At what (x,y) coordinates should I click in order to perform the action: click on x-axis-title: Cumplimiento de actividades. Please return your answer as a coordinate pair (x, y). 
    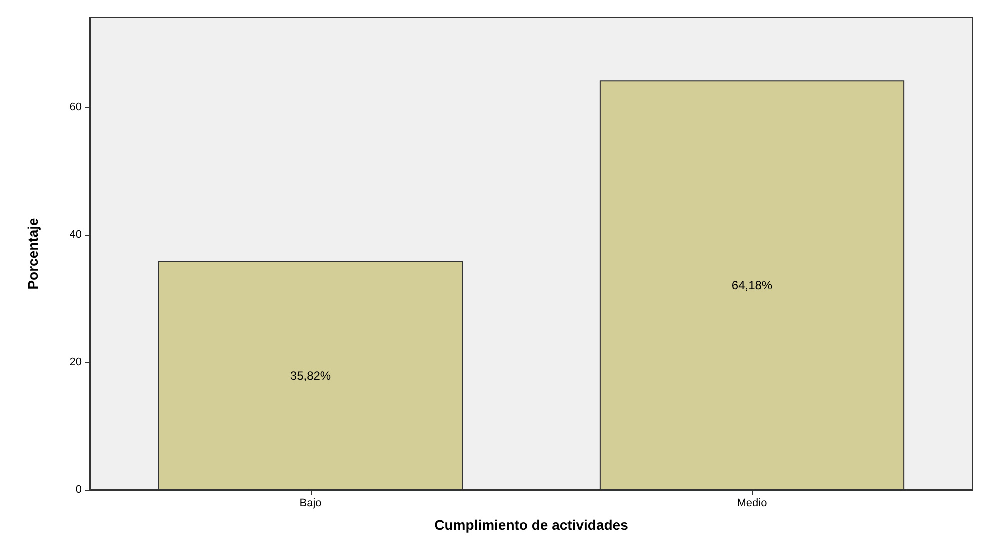
    Looking at the image, I should click on (531, 525).